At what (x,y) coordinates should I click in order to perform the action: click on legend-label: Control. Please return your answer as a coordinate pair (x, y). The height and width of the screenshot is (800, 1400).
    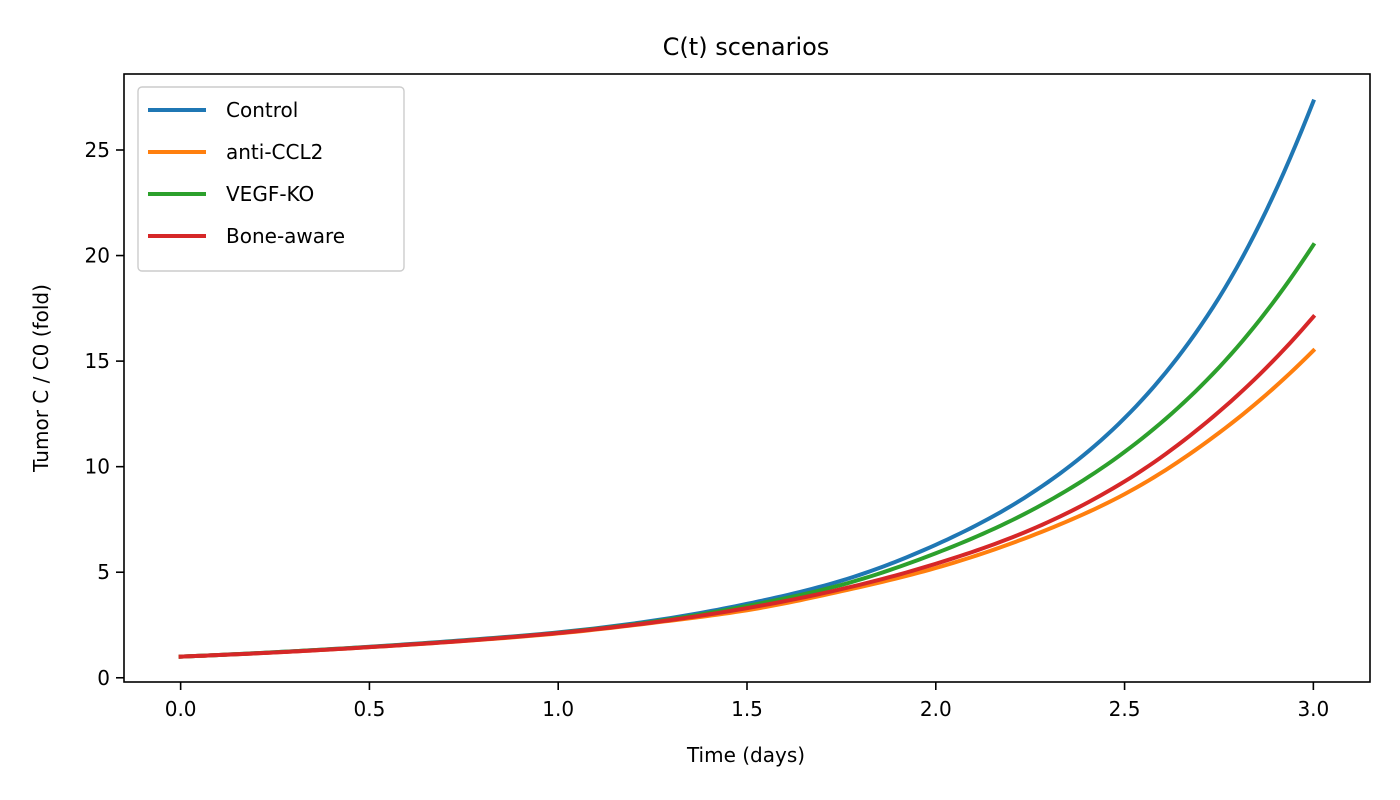
    Looking at the image, I should click on (262, 110).